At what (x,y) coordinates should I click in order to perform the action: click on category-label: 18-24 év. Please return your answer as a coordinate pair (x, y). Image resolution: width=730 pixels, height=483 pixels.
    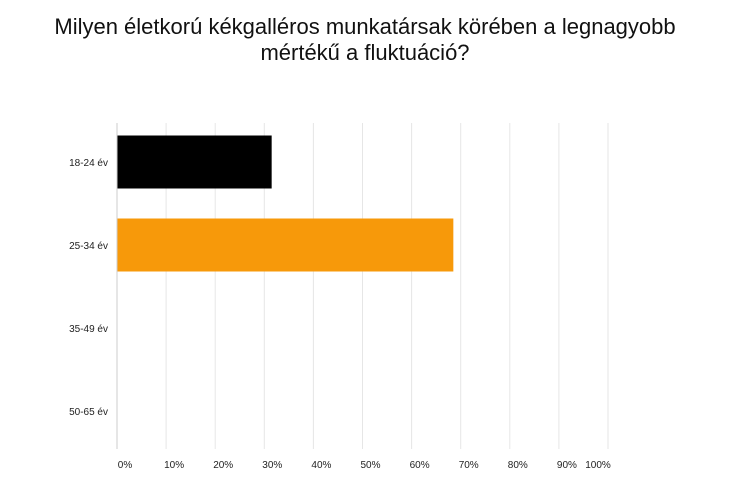
    Looking at the image, I should click on (88, 163).